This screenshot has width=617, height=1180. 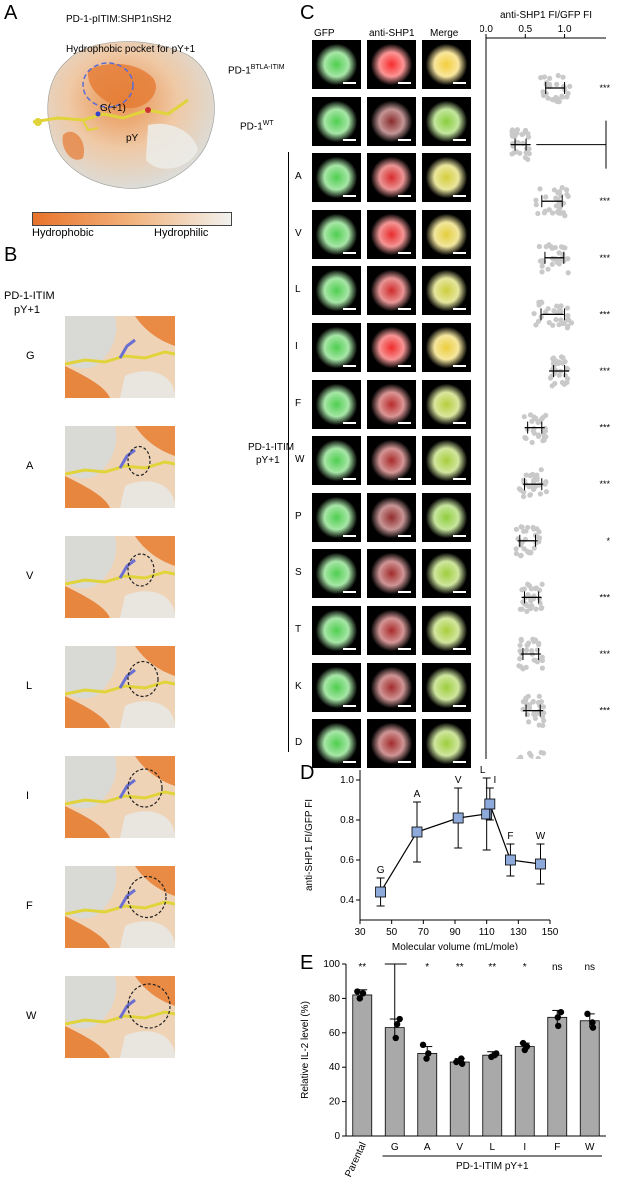 What do you see at coordinates (119, 19) in the screenshot?
I see `panel-a-title: PD-1-pITIM:SHP1nSH2` at bounding box center [119, 19].